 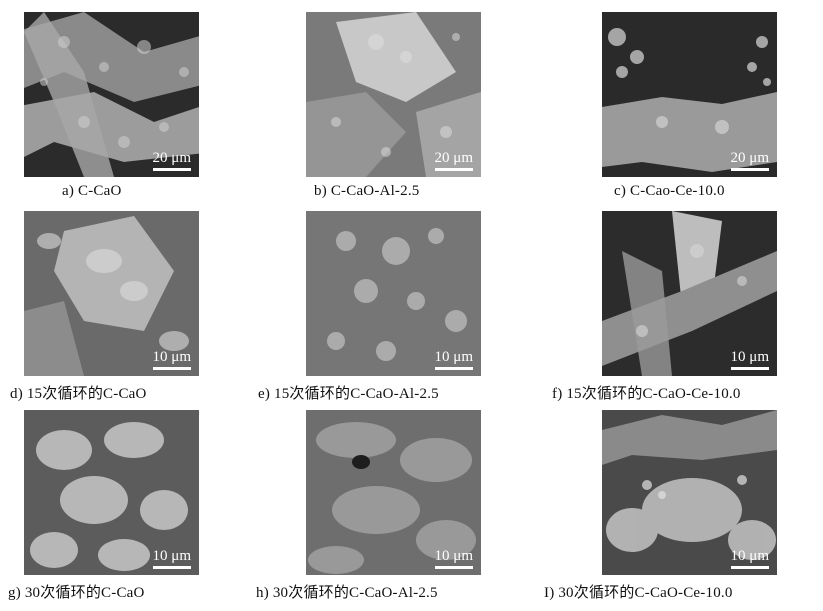 I want to click on panel-caption: f) 15次循环的C-CaO-Ce-10.0, so click(x=646, y=394).